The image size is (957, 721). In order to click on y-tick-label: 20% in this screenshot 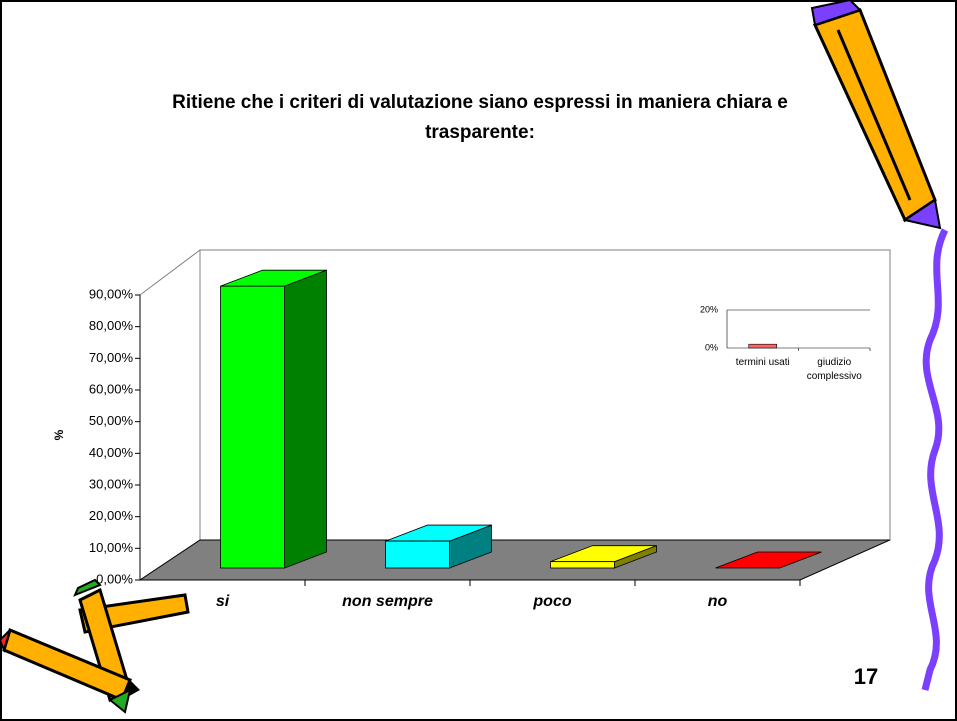, I will do `click(709, 309)`.